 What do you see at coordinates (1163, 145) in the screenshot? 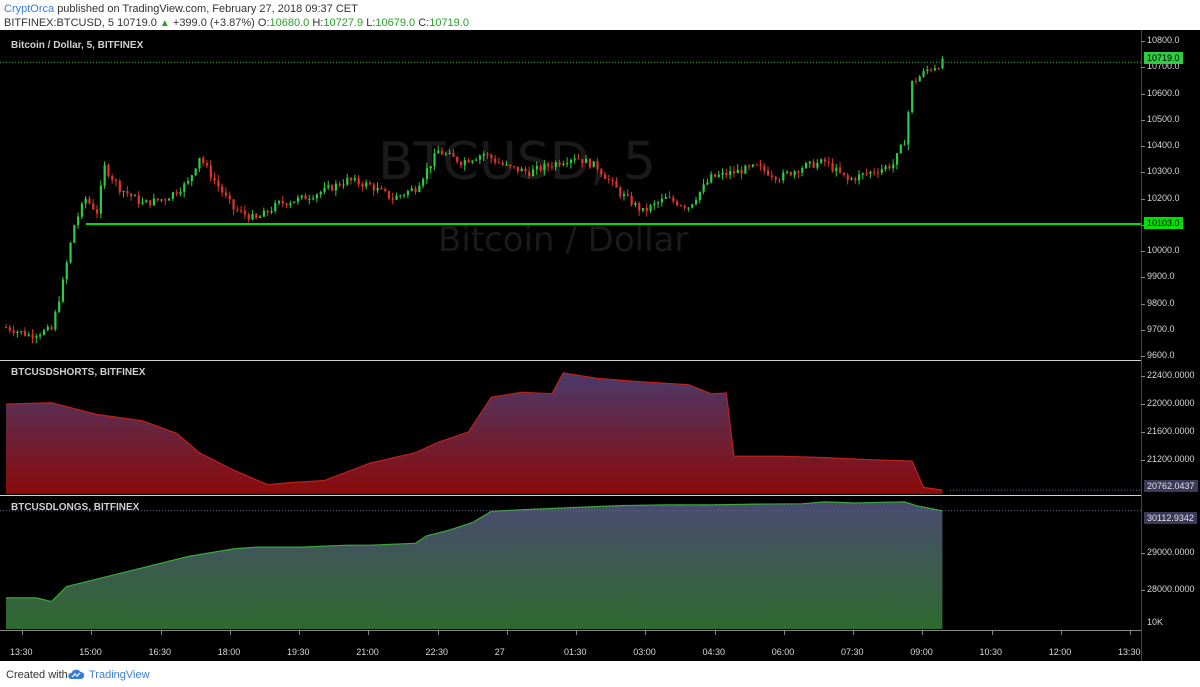
I see `price-tick-label: 10400.0` at bounding box center [1163, 145].